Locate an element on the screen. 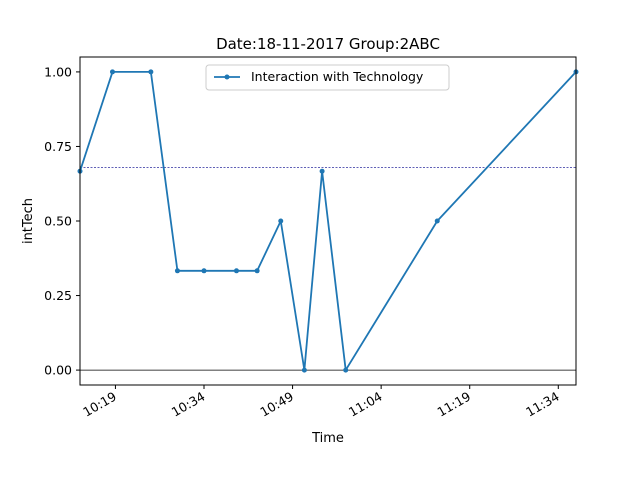  x-axis-label: Time is located at coordinates (327, 438).